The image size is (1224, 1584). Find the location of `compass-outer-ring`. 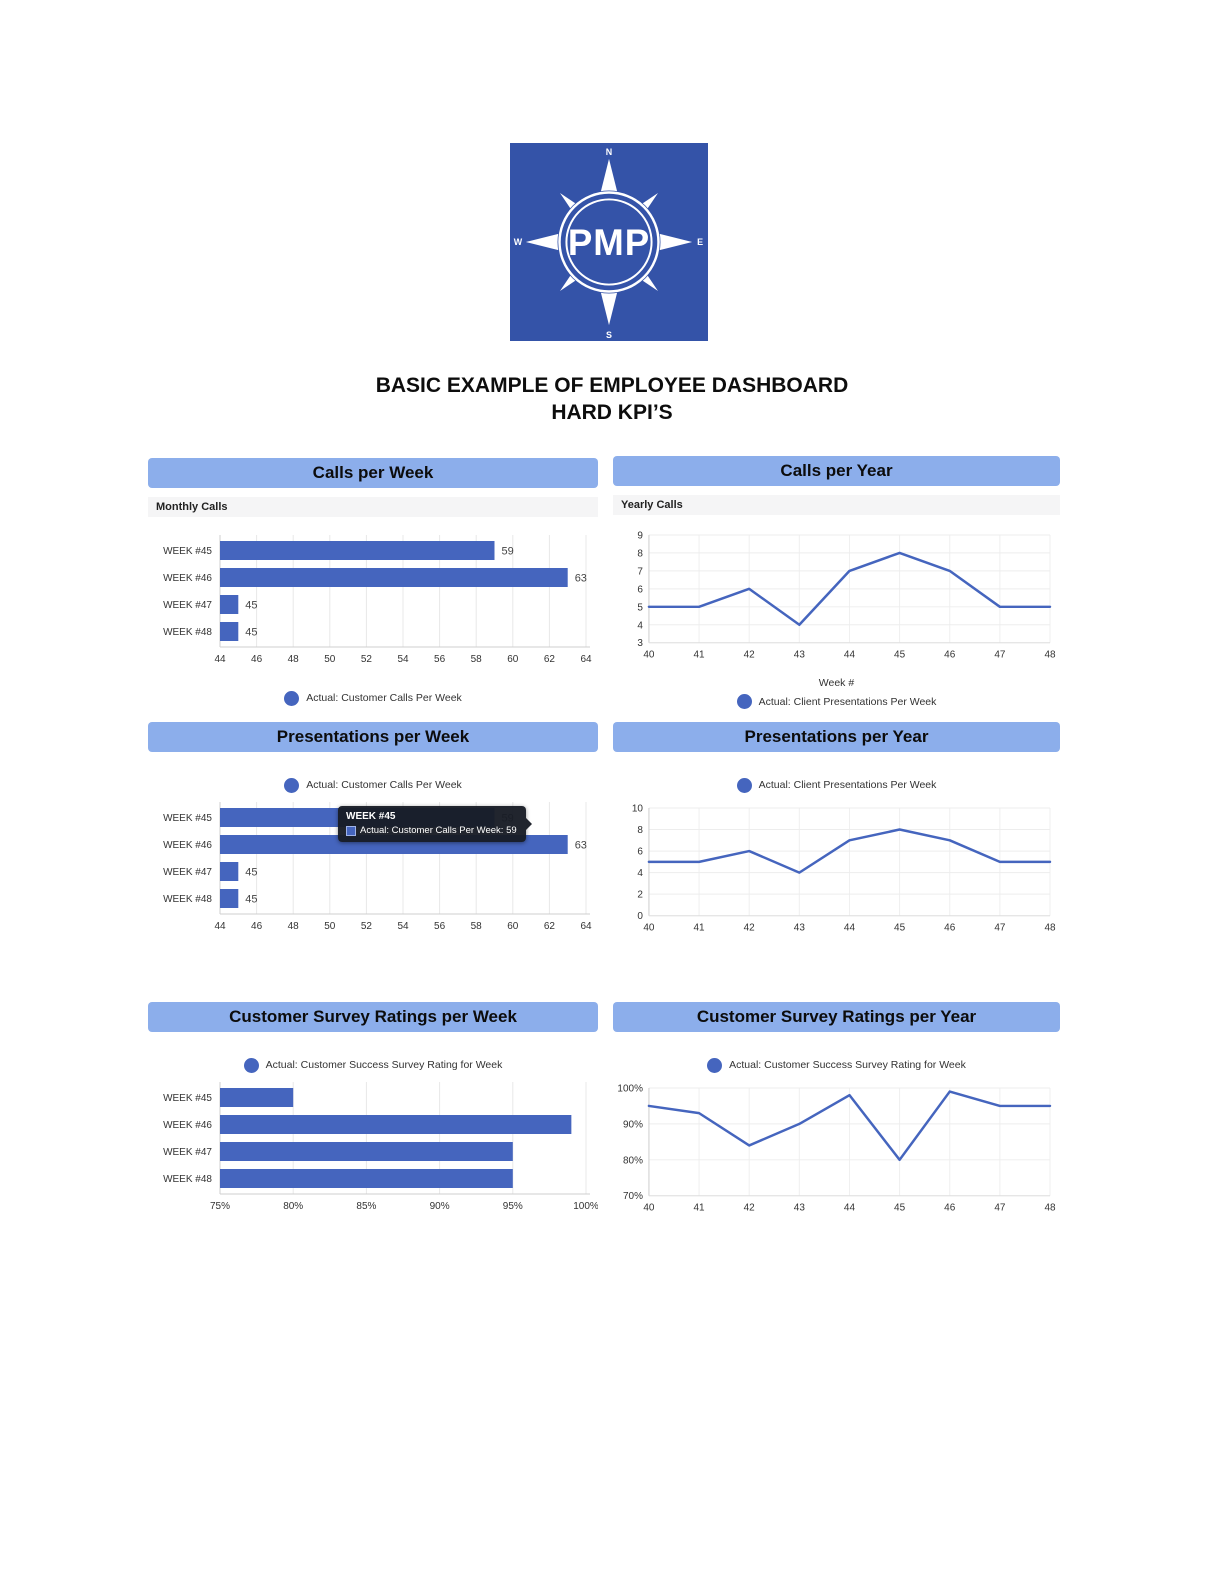

compass-outer-ring is located at coordinates (609, 242).